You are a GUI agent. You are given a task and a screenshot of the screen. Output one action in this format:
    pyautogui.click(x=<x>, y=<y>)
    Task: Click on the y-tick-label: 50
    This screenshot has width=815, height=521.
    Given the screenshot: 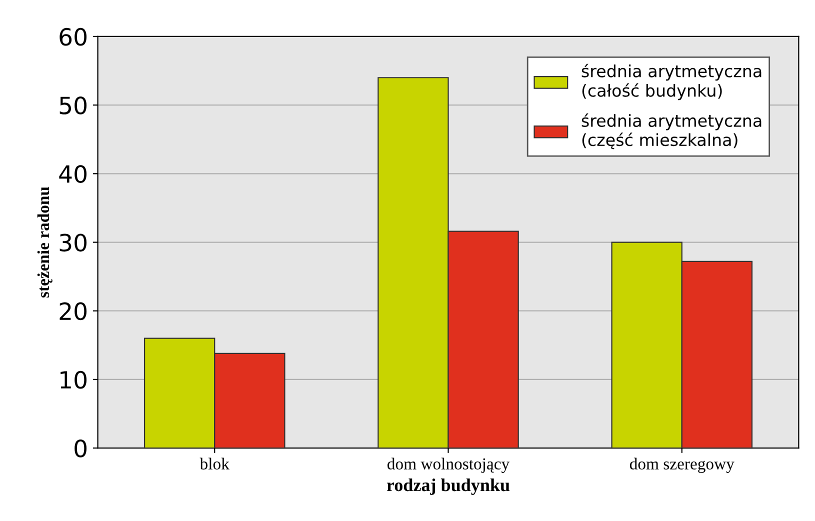 What is the action you would take?
    pyautogui.click(x=73, y=105)
    